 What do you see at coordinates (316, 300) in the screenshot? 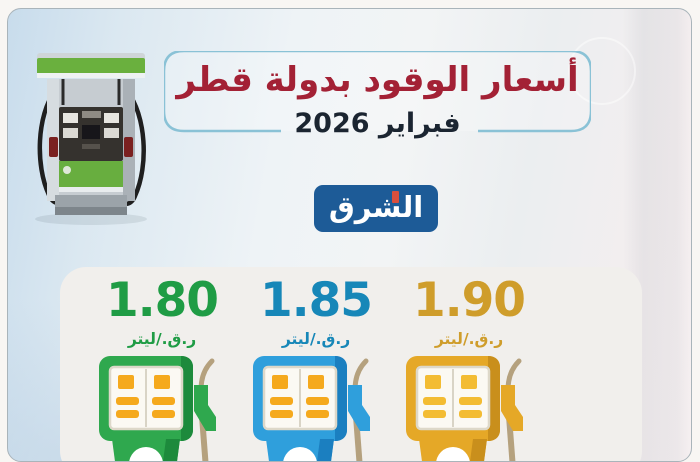
I see `price-value: 1.85` at bounding box center [316, 300].